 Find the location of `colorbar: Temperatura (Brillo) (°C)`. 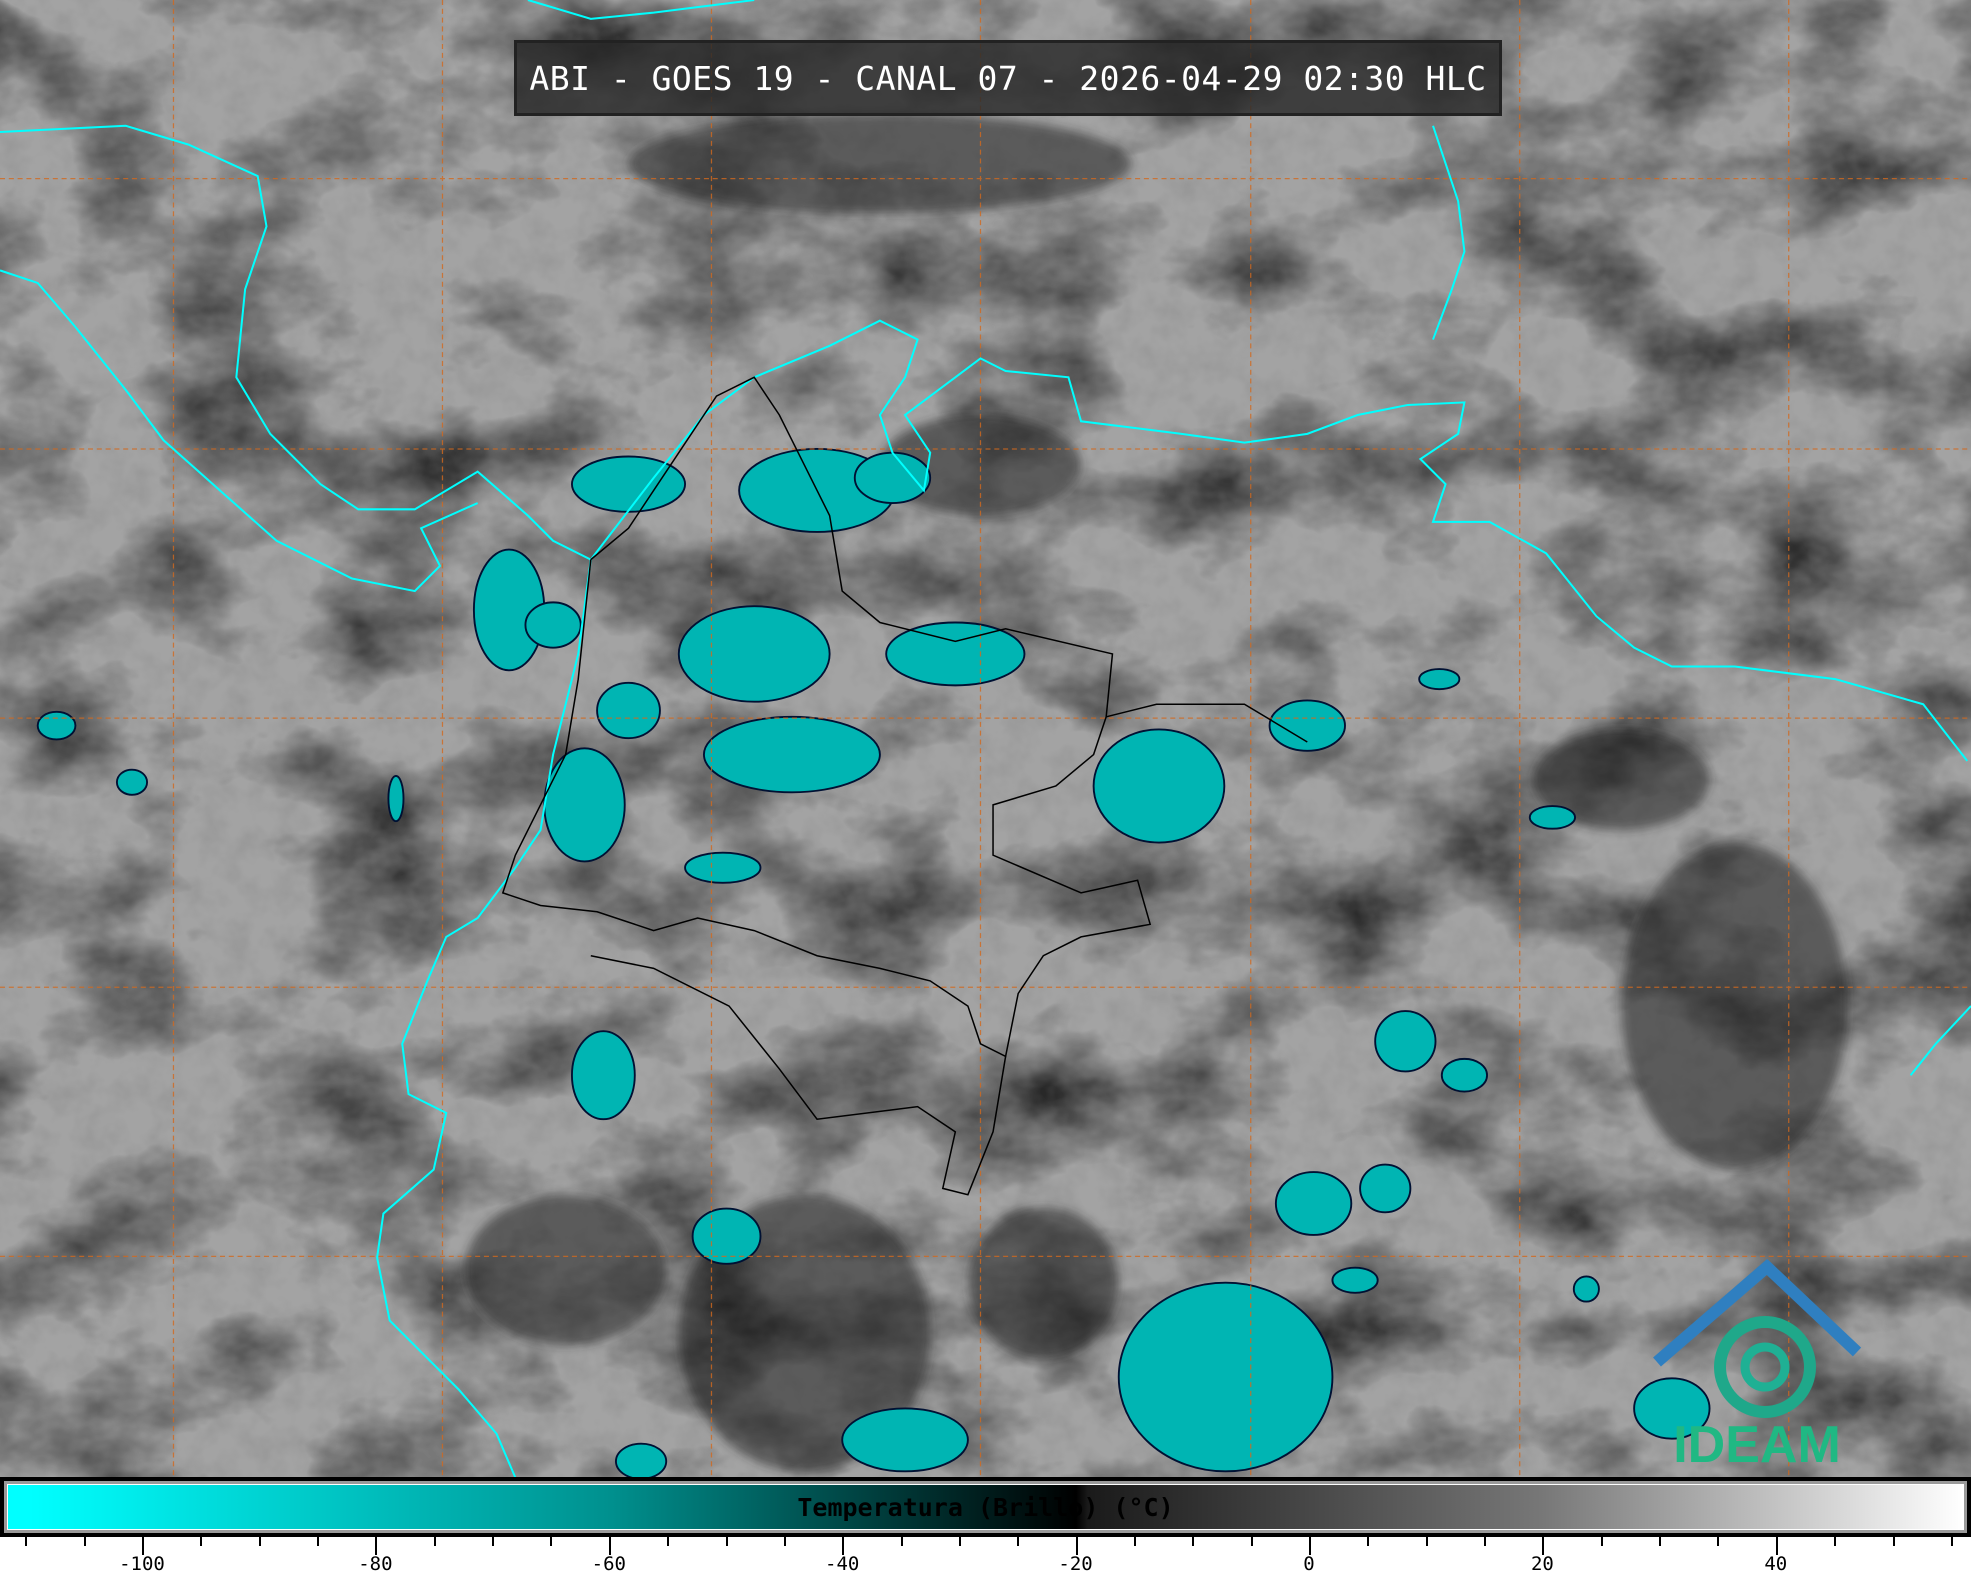

colorbar: Temperatura (Brillo) (°C) is located at coordinates (985, 1507).